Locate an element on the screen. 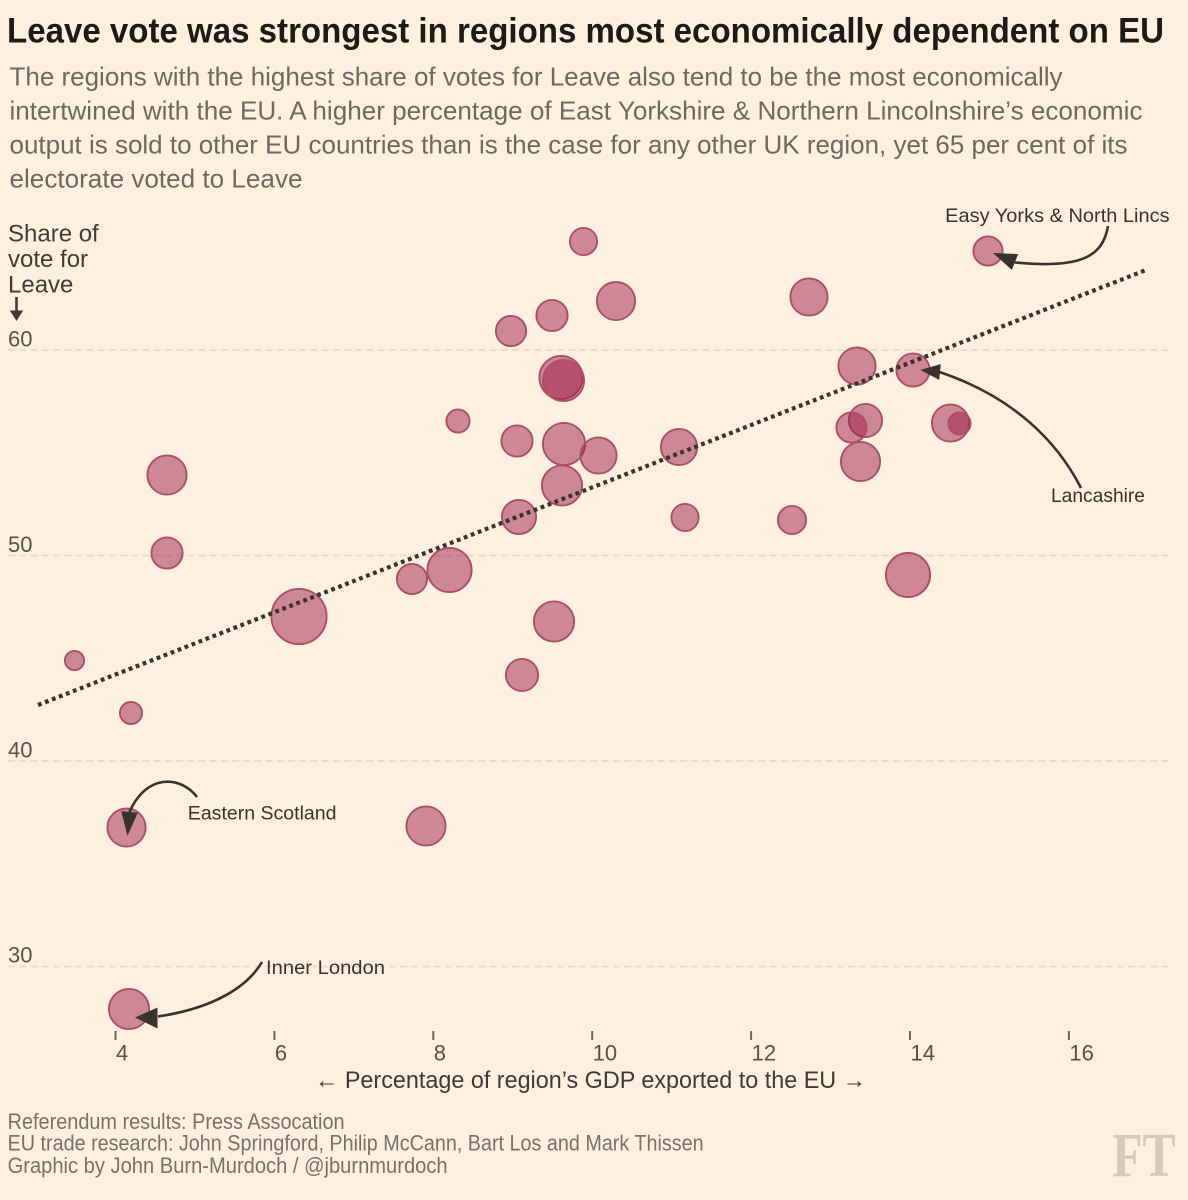 This screenshot has height=1200, width=1188. svg-text: 14 is located at coordinates (923, 1053).